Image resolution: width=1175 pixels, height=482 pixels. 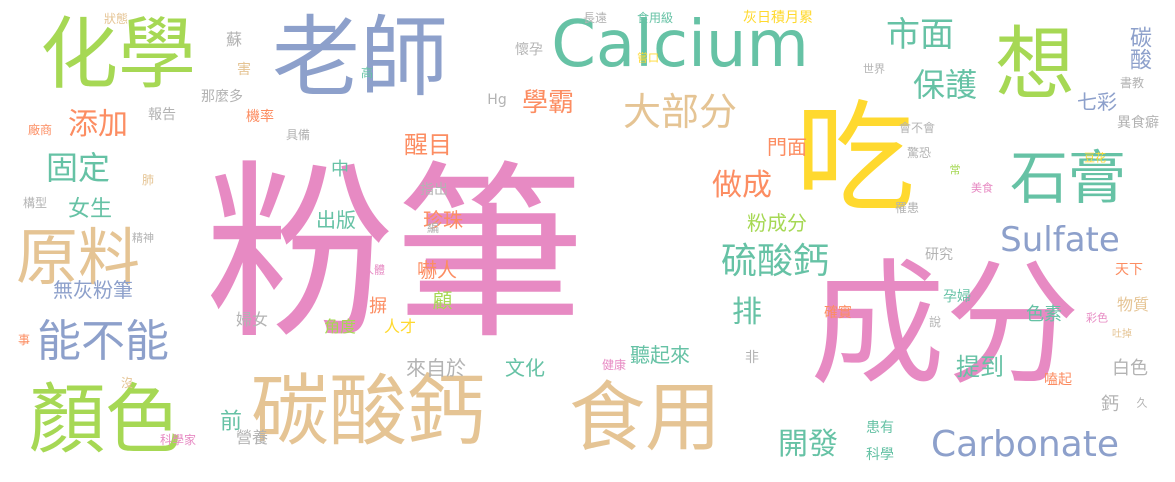 What do you see at coordinates (808, 444) in the screenshot?
I see `word: 開發` at bounding box center [808, 444].